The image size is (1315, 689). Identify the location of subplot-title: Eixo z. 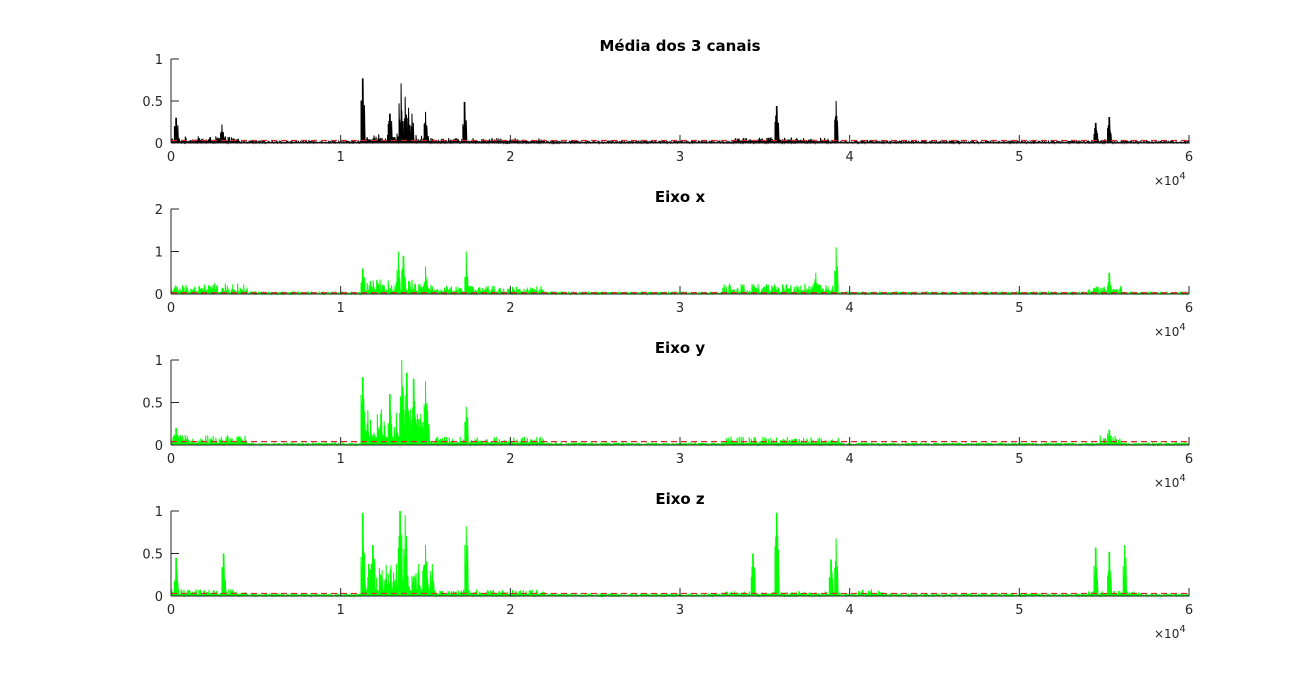
(680, 499).